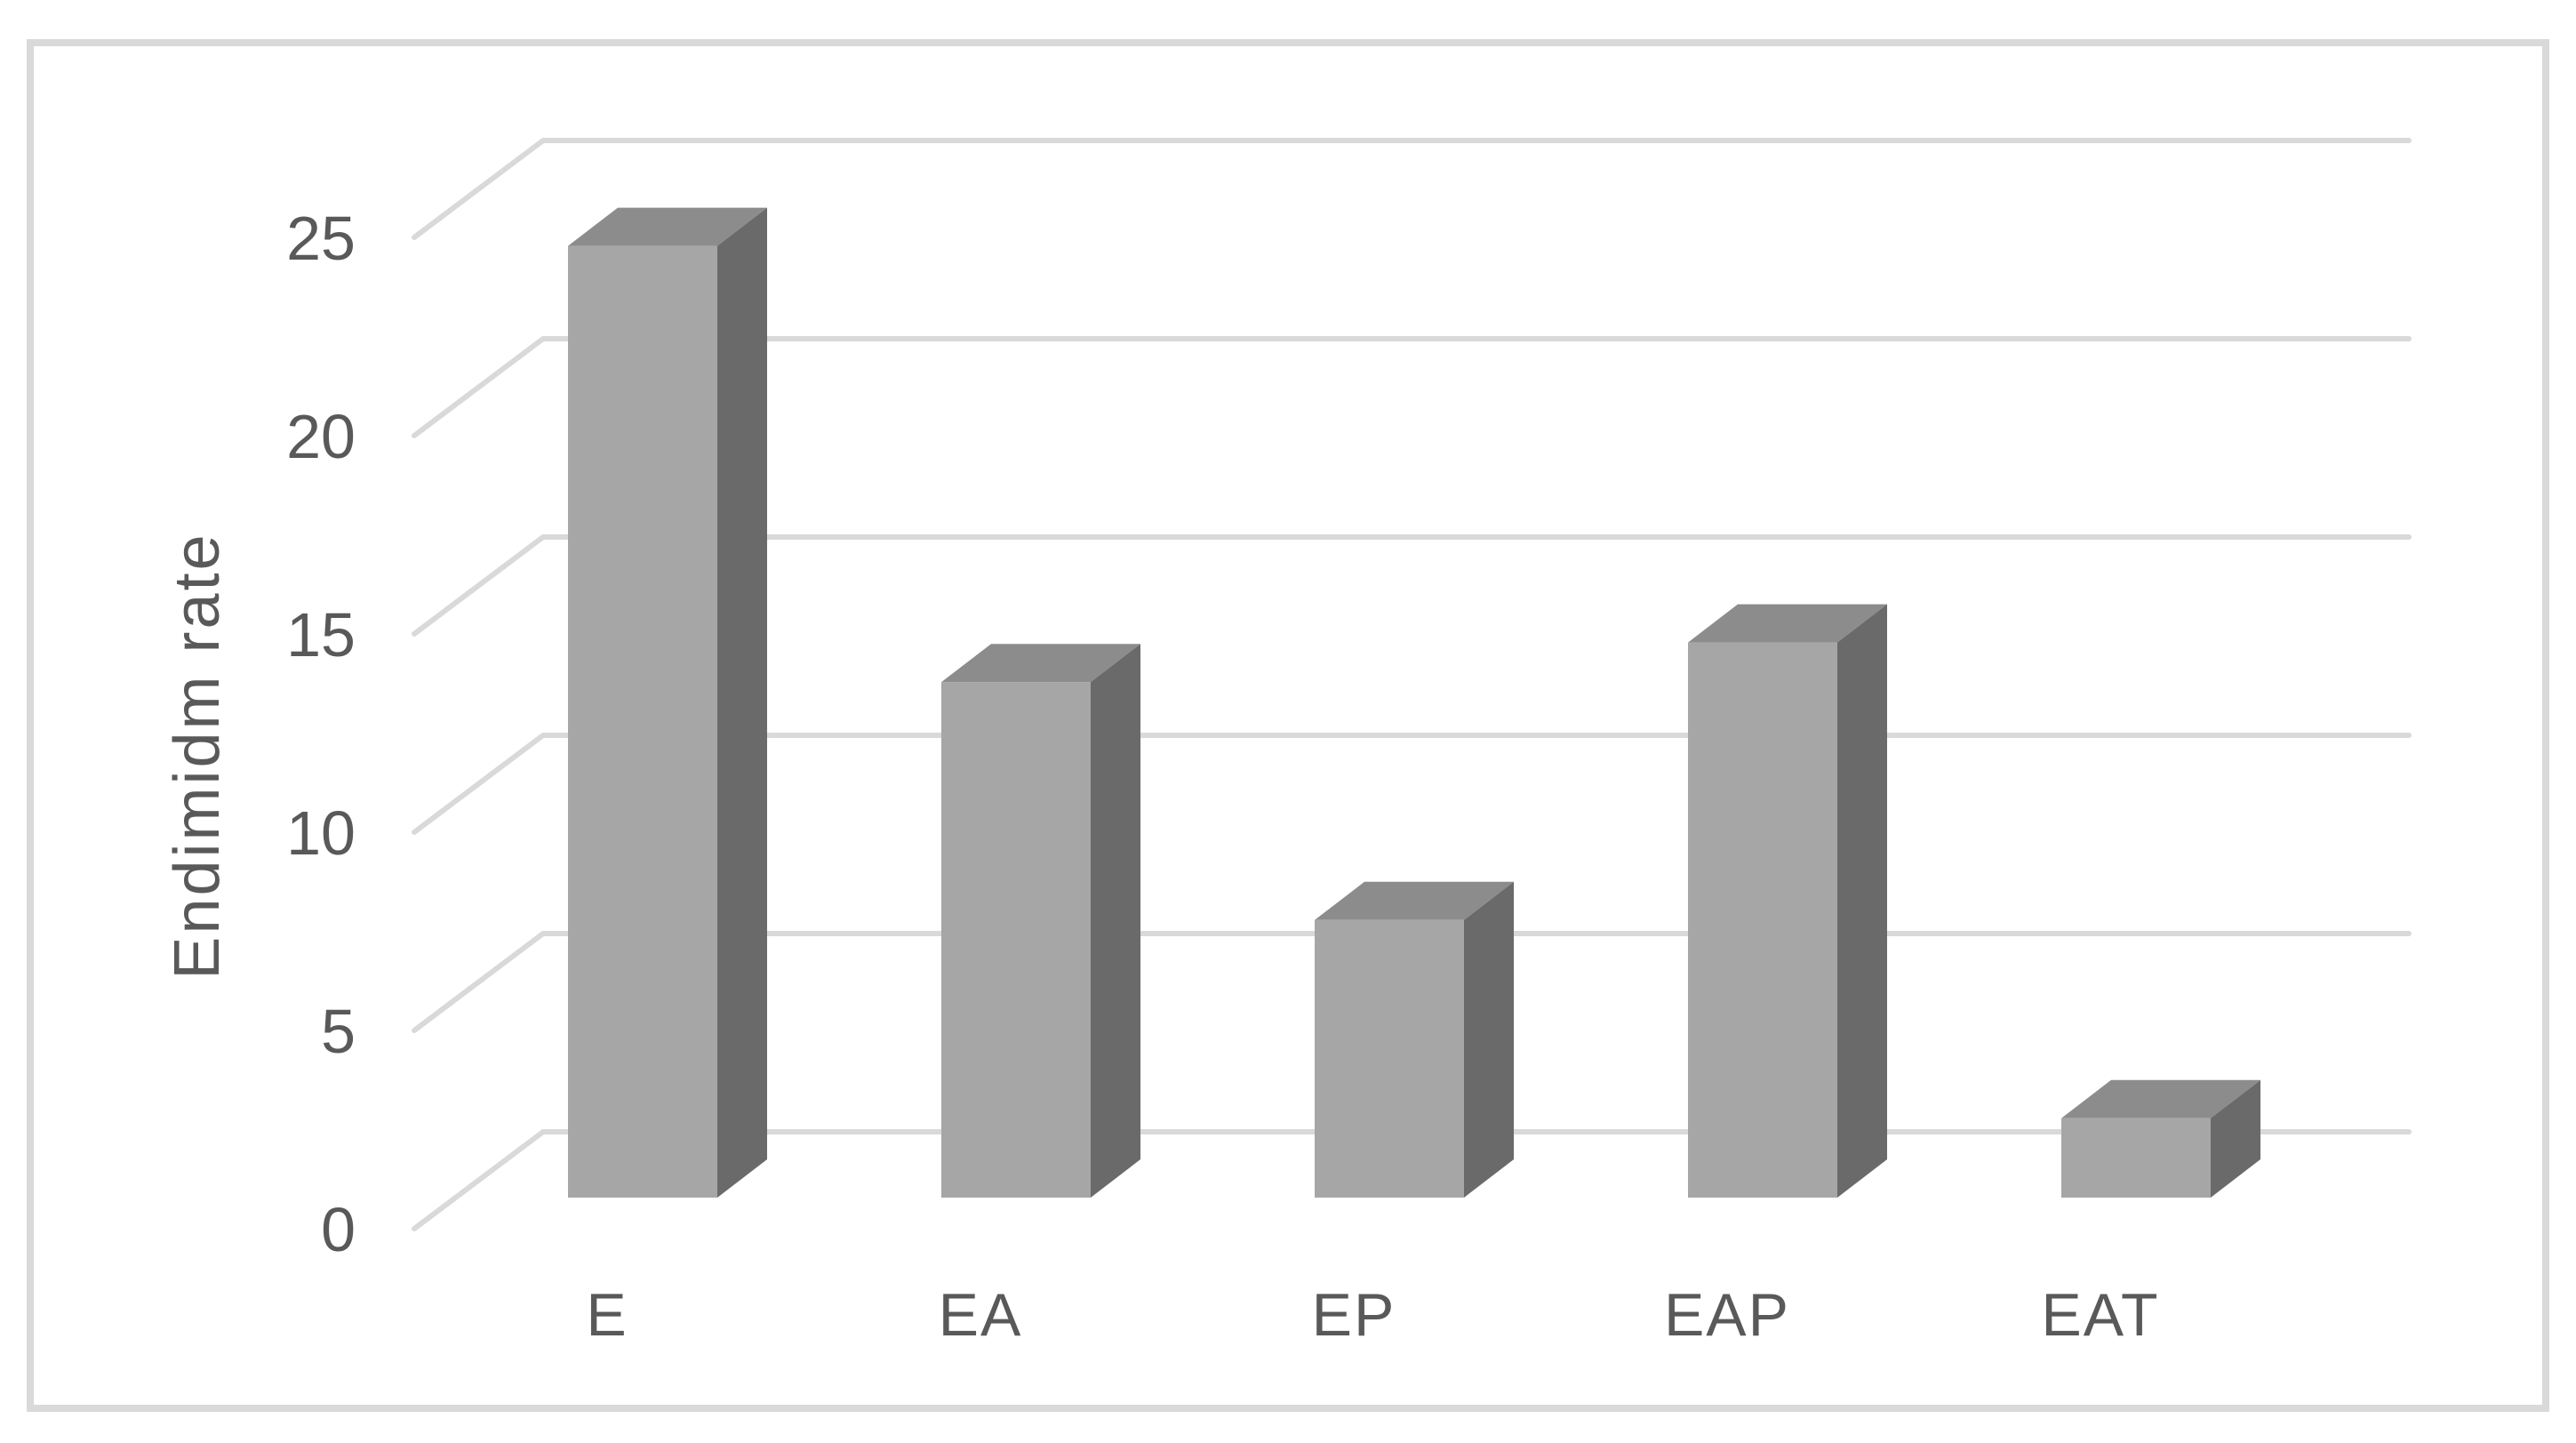 The height and width of the screenshot is (1443, 2576). I want to click on y-tick-label-0: 0, so click(338, 1230).